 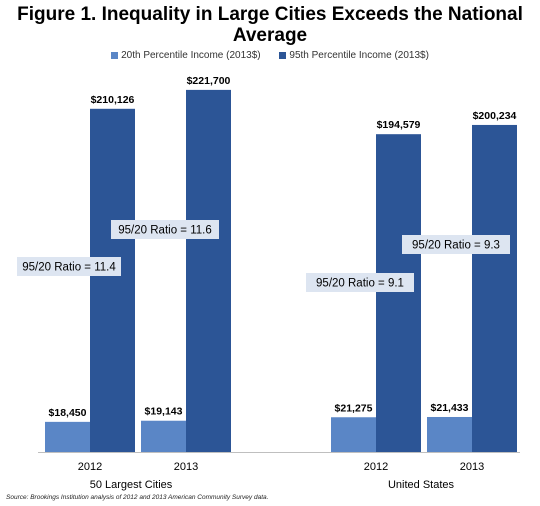 What do you see at coordinates (283, 55) in the screenshot?
I see `legend-swatch-p95` at bounding box center [283, 55].